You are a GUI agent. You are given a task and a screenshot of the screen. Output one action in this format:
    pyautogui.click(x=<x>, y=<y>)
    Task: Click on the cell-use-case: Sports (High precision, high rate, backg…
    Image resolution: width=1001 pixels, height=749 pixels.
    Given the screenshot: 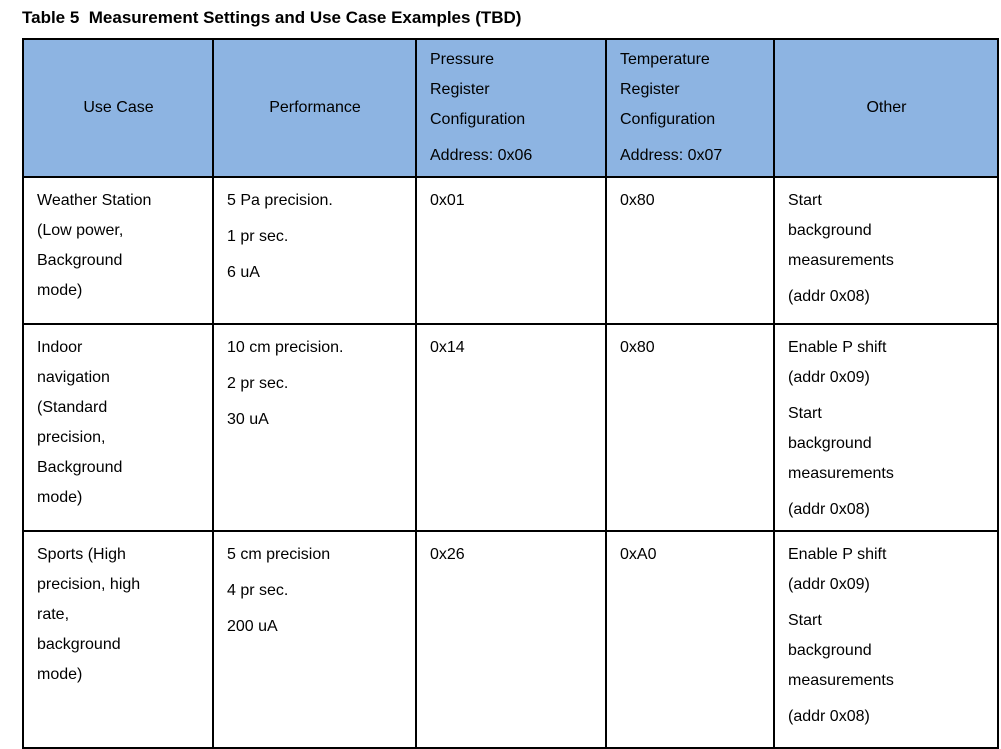 What is the action you would take?
    pyautogui.click(x=118, y=639)
    